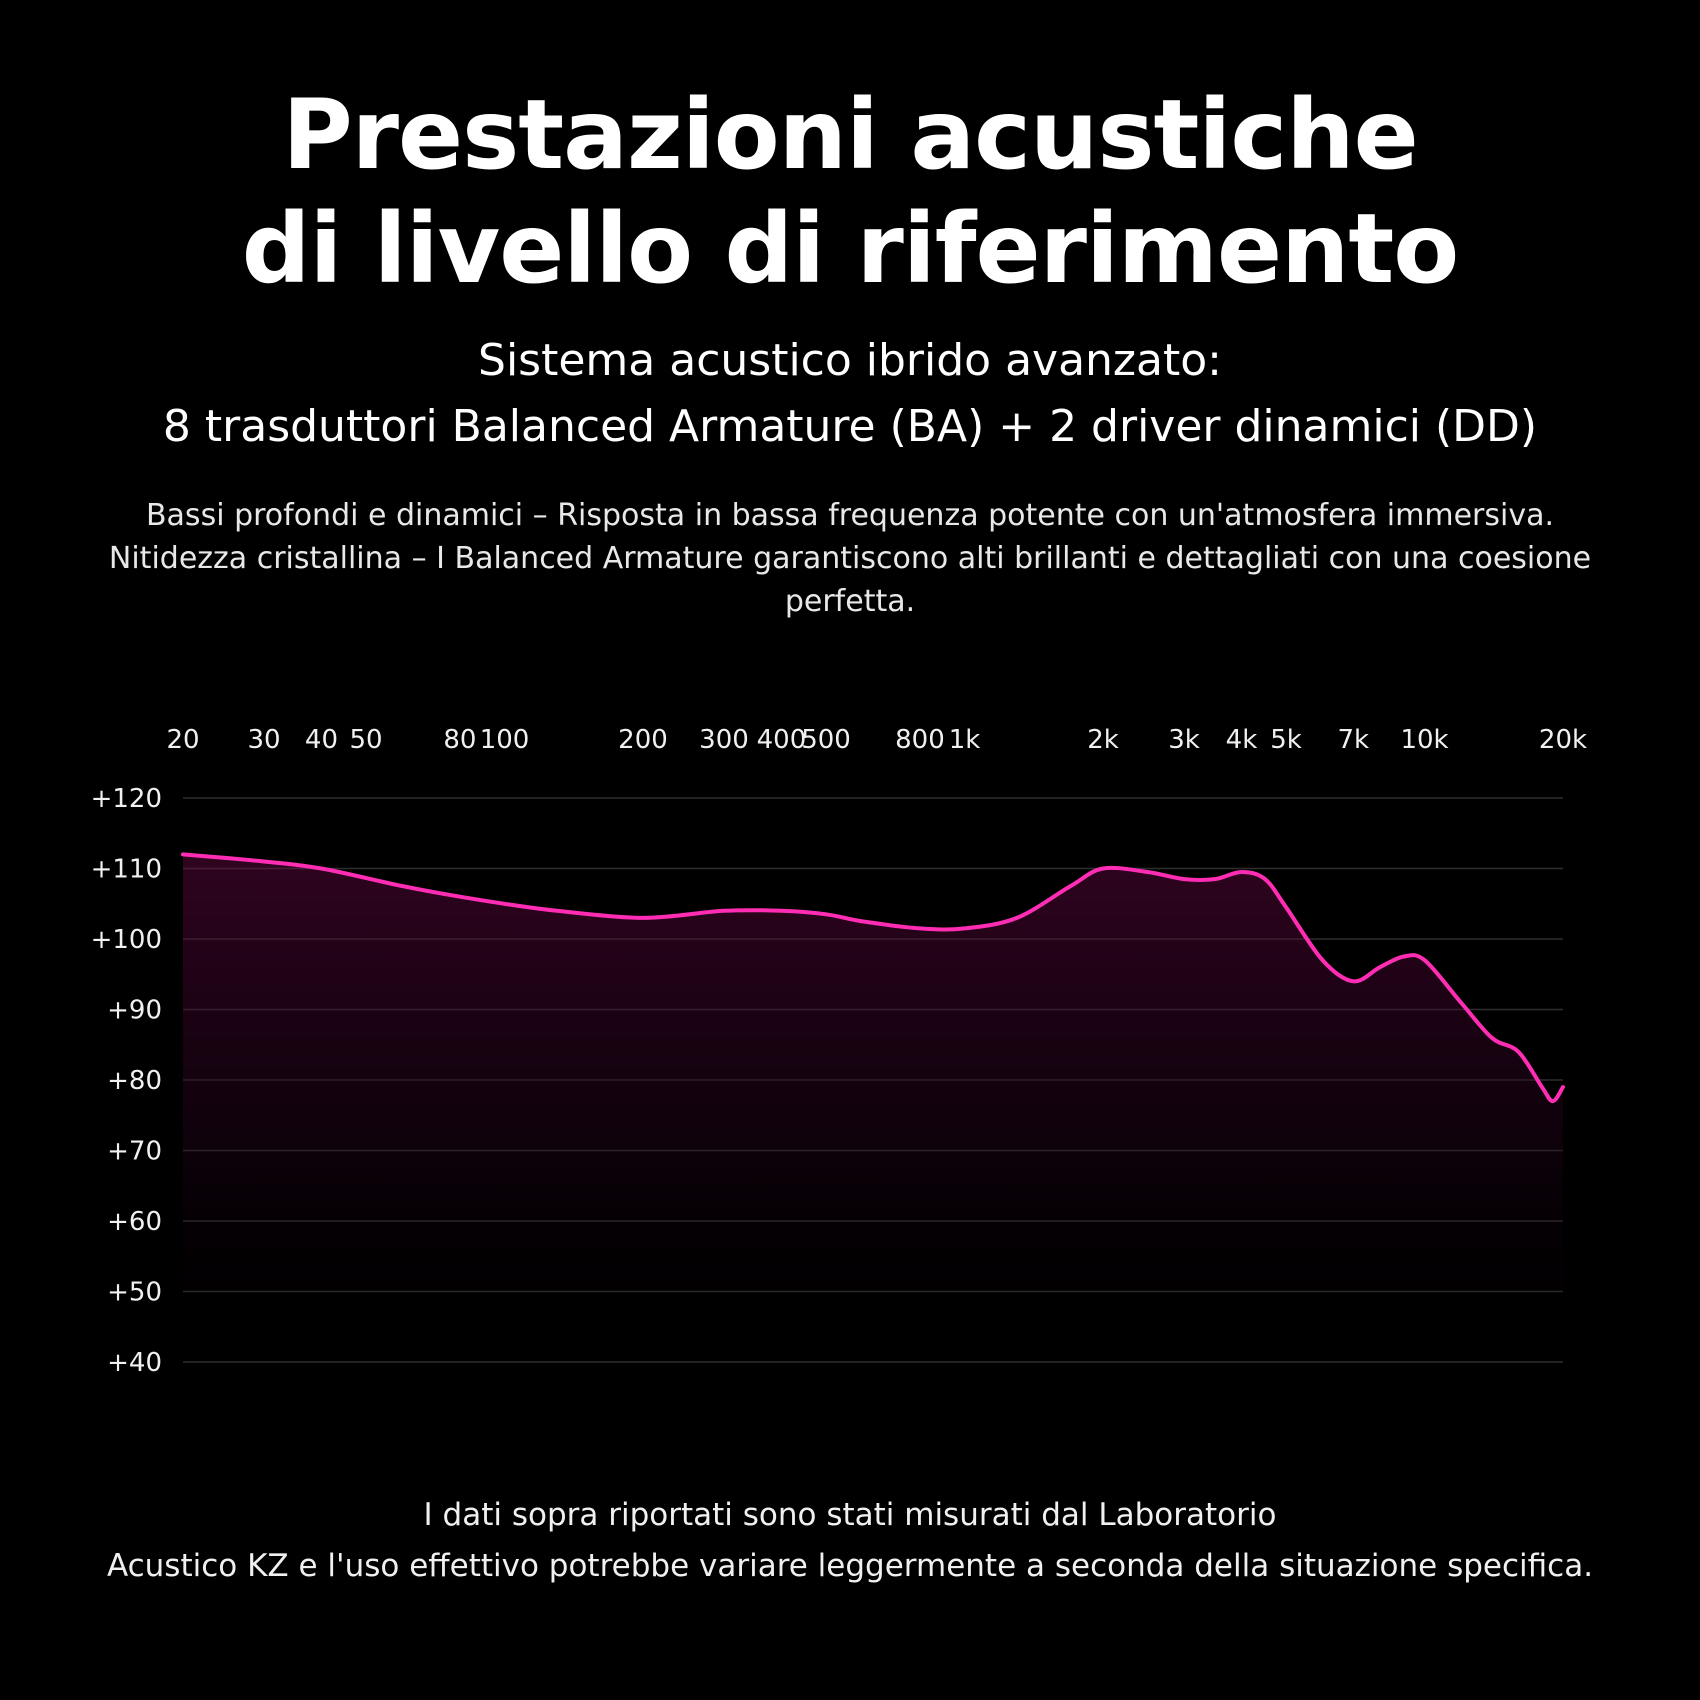  I want to click on x-tick-label-10k: 10k, so click(1424, 740).